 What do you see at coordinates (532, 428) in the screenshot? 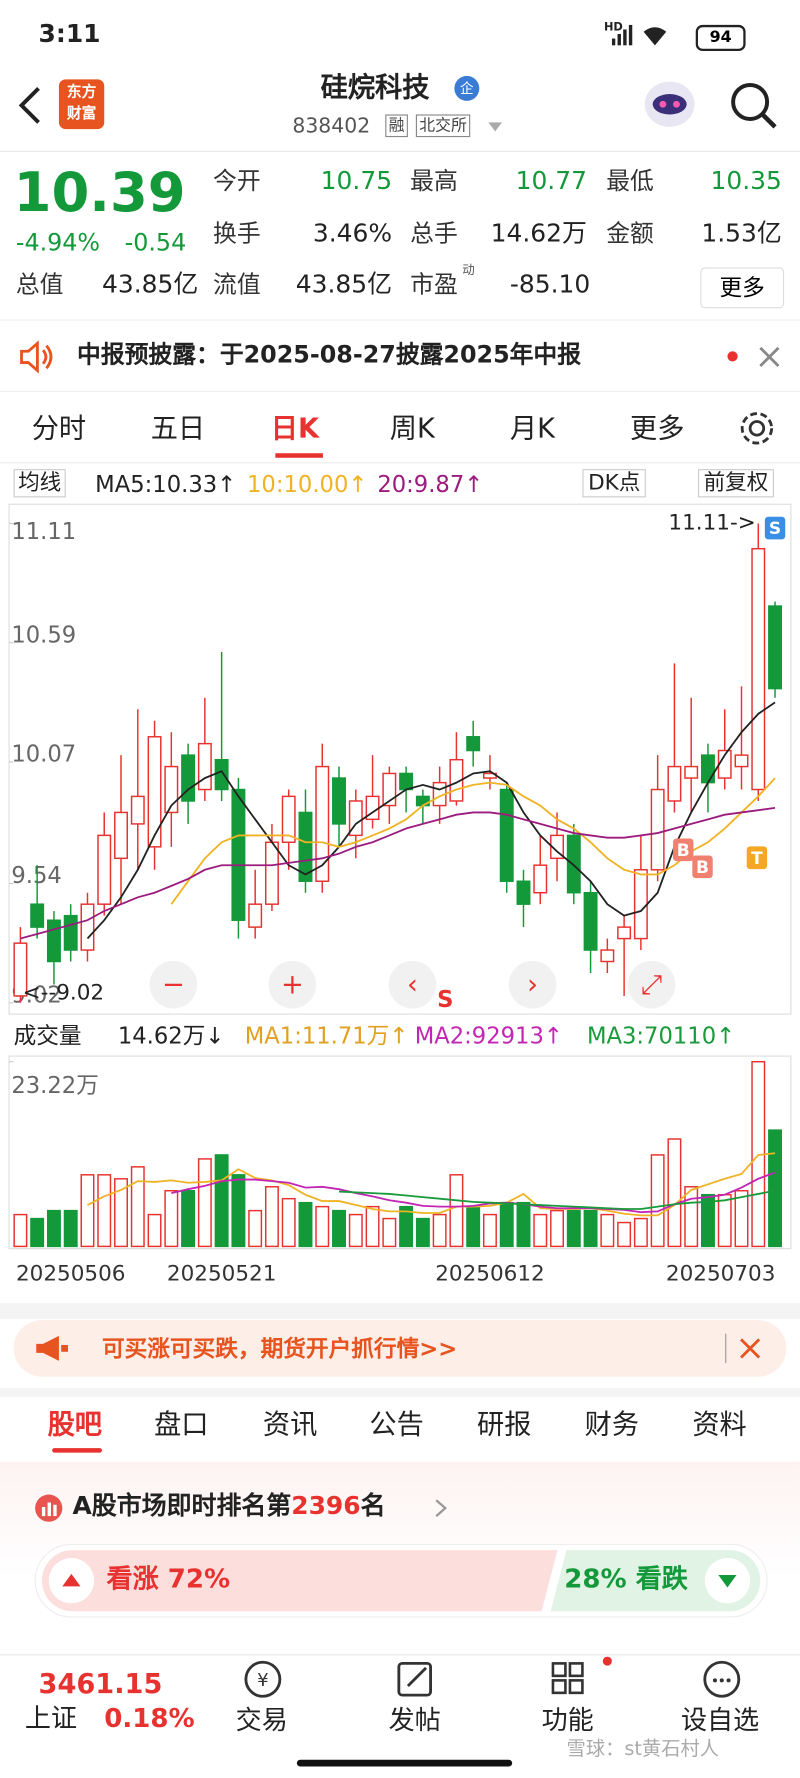
I see `period-tab: 月K` at bounding box center [532, 428].